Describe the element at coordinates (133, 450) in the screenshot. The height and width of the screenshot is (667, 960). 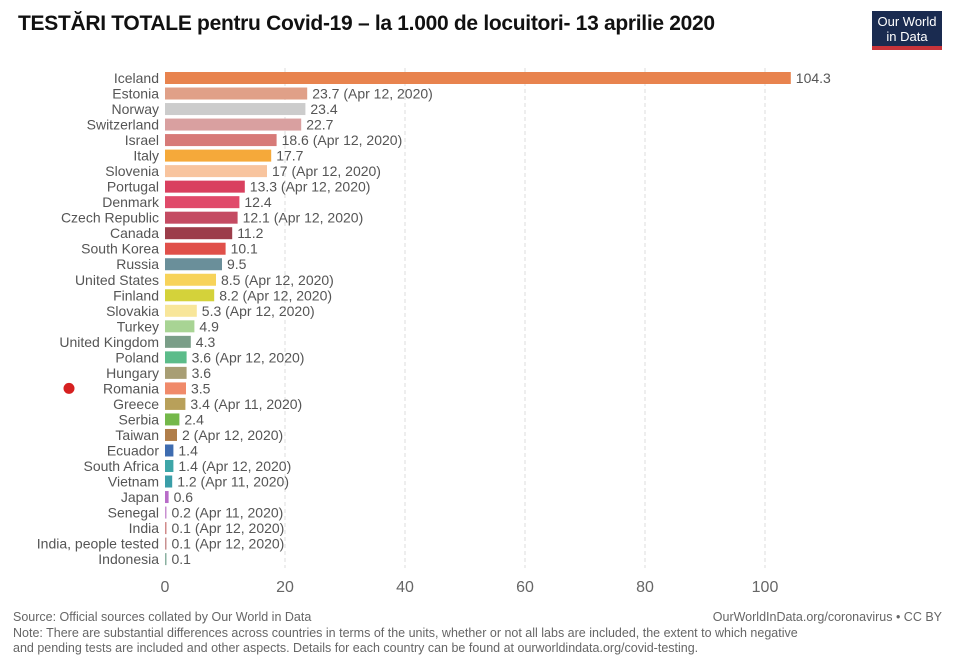
I see `category-label: Ecuador` at that location.